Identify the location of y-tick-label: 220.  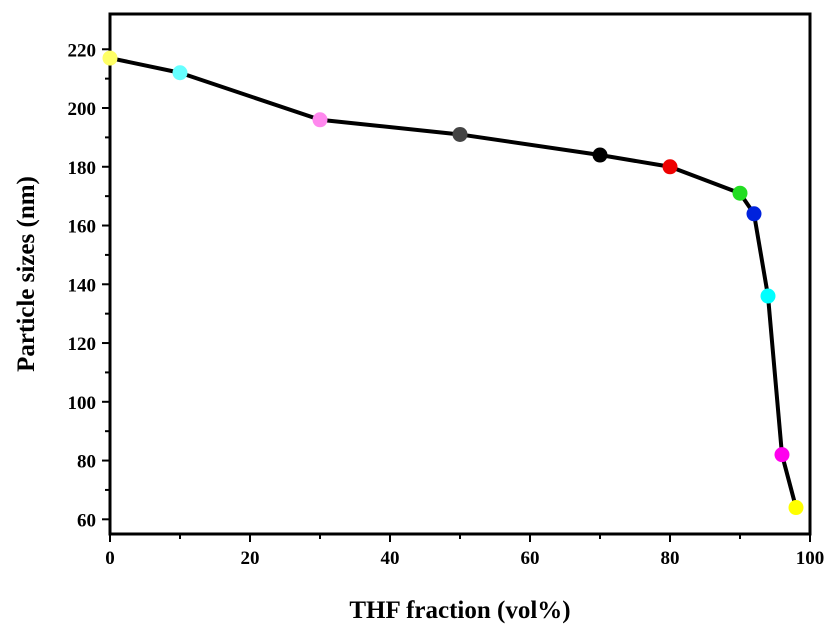
(82, 50).